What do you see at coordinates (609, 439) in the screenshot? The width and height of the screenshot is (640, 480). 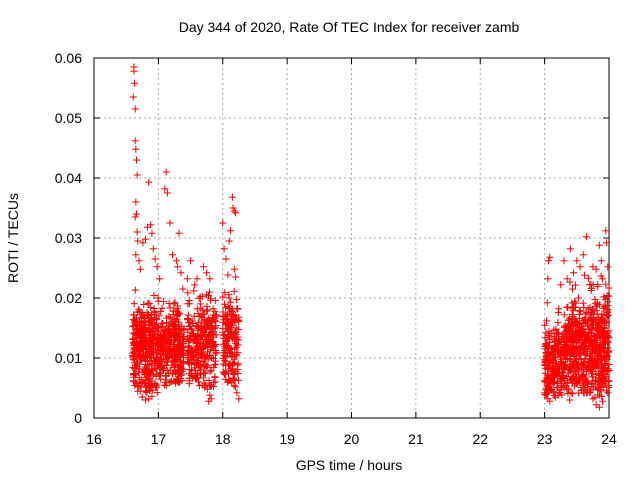 I see `x-tick-label: 24` at bounding box center [609, 439].